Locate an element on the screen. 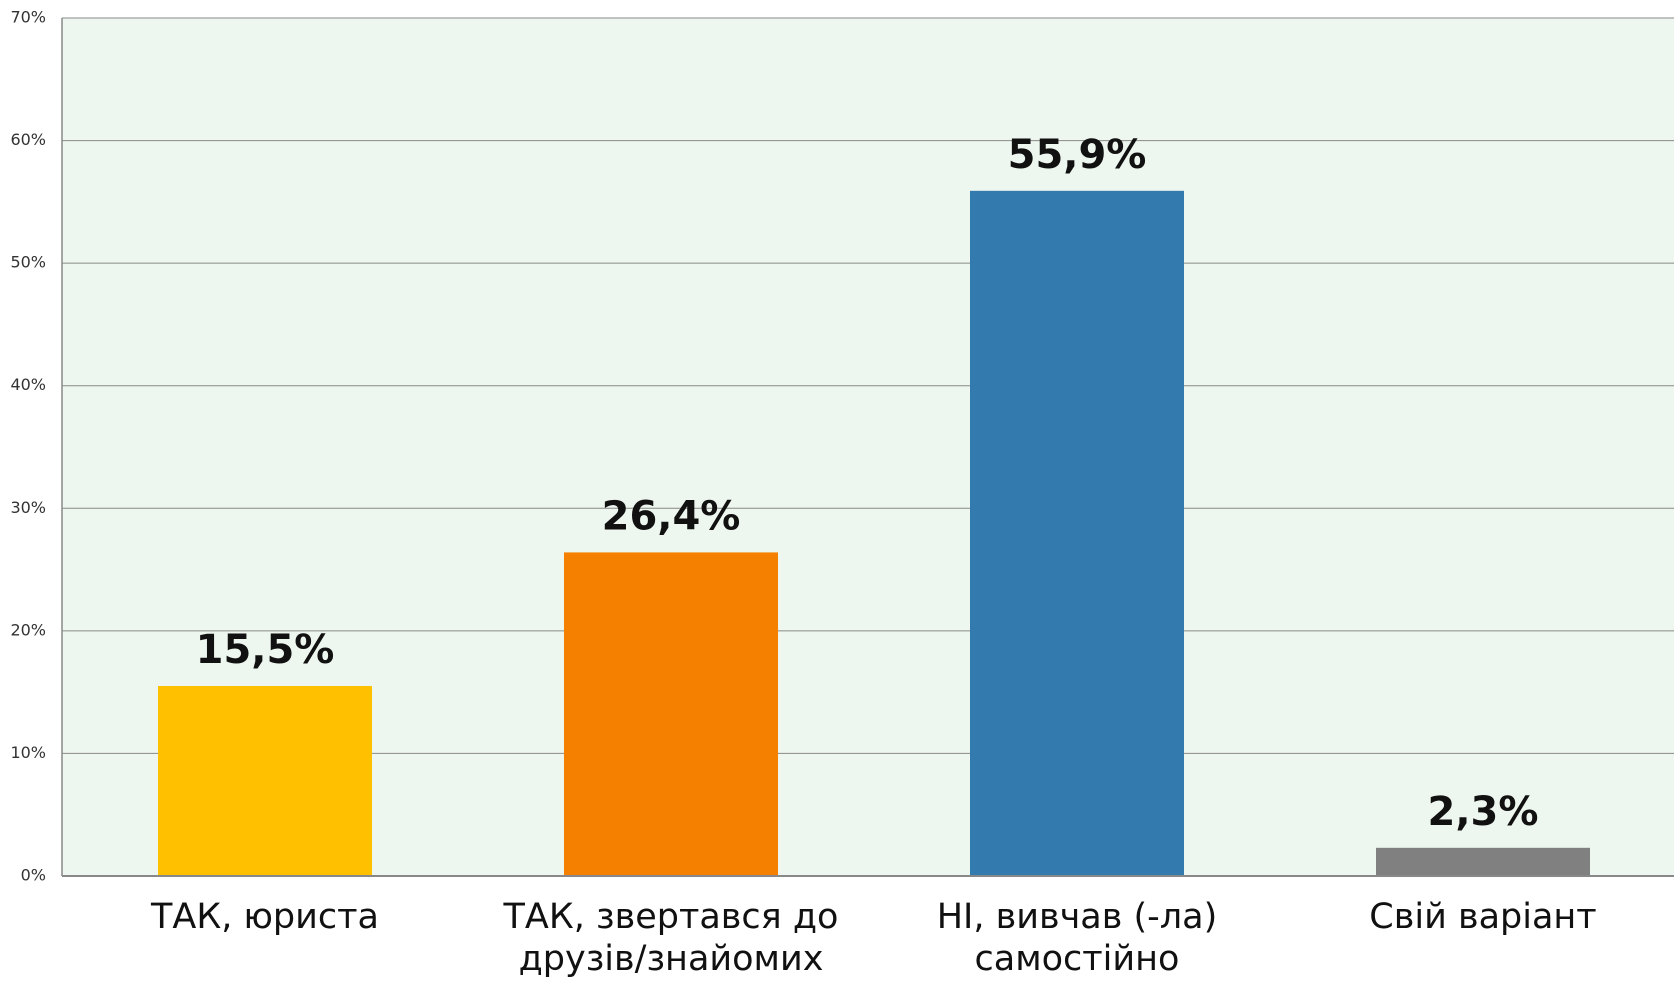  value-label: 15,5% is located at coordinates (265, 650).